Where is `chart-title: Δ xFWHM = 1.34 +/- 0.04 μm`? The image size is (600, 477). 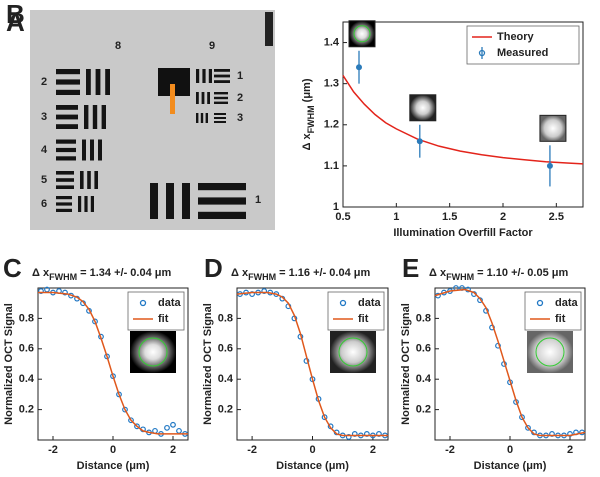
chart-title: Δ xFWHM = 1.34 +/- 0.04 μm is located at coordinates (101, 274).